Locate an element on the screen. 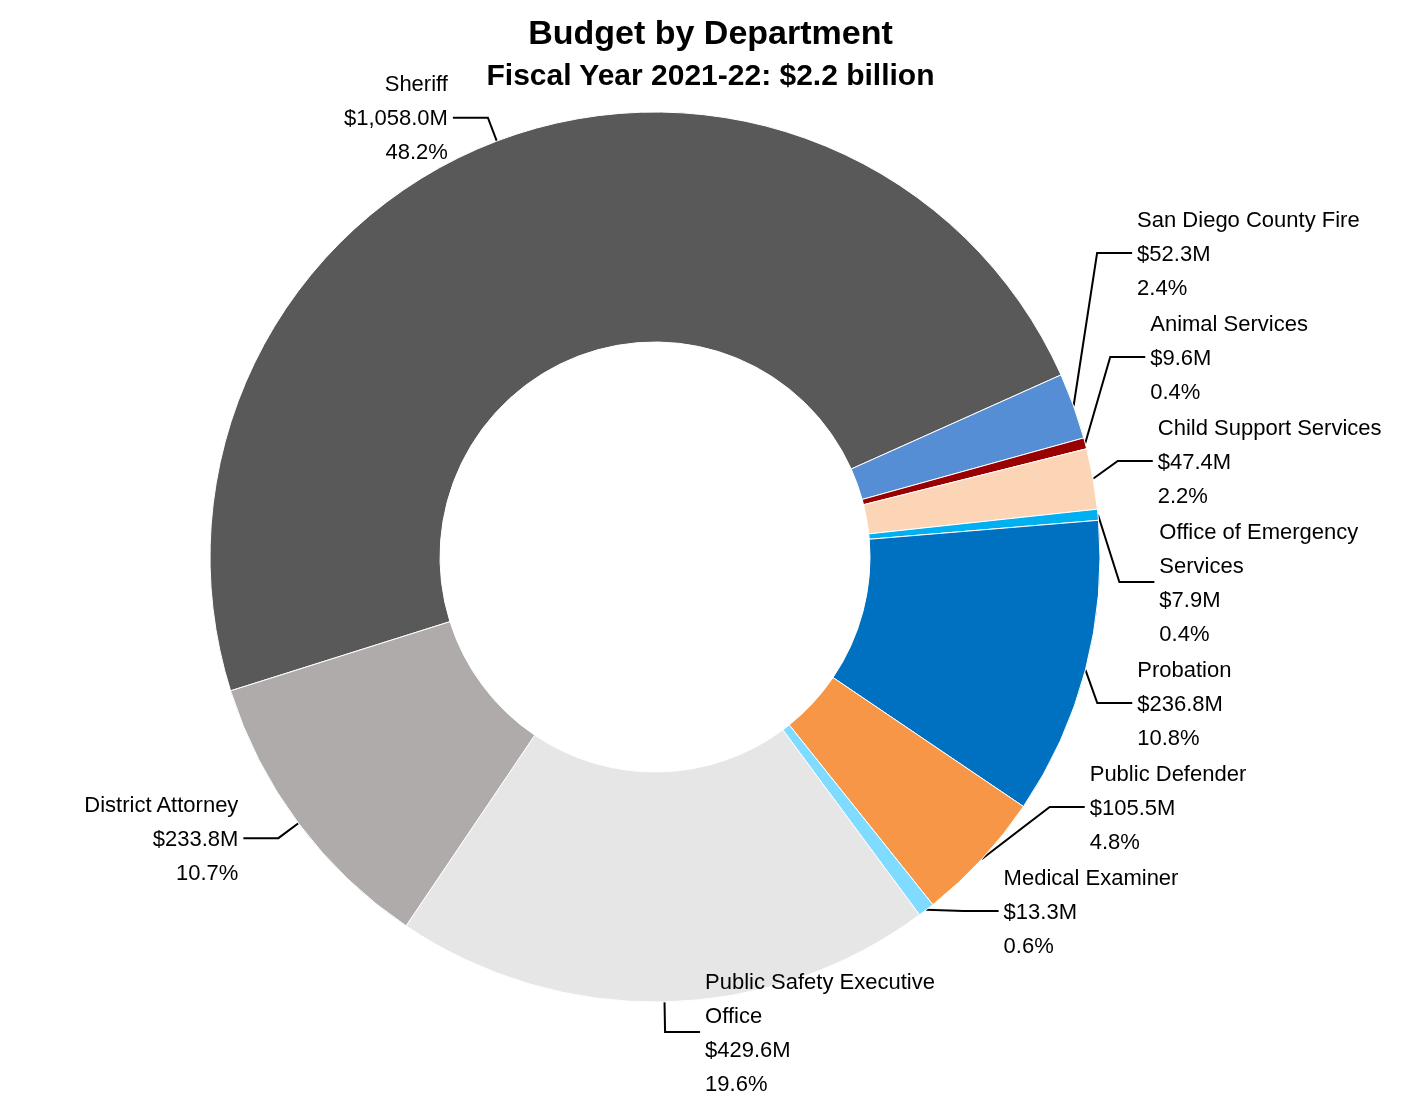 The height and width of the screenshot is (1109, 1421). slice-label: Public Safety Executive Office is located at coordinates (823, 998).